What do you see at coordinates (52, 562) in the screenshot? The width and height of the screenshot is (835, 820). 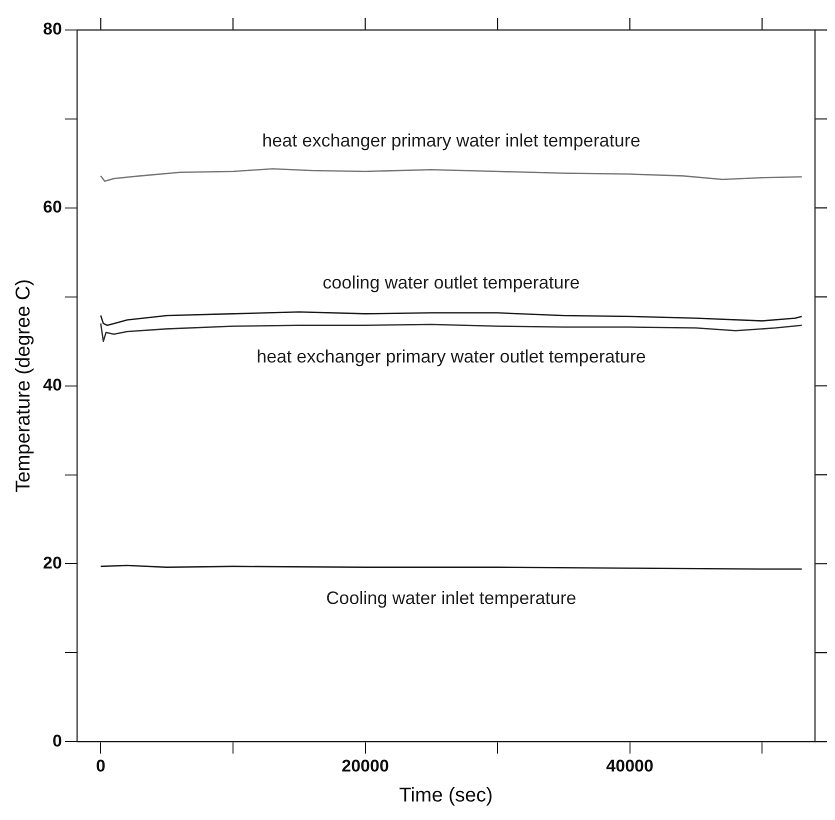 I see `y-tick-label: 20` at bounding box center [52, 562].